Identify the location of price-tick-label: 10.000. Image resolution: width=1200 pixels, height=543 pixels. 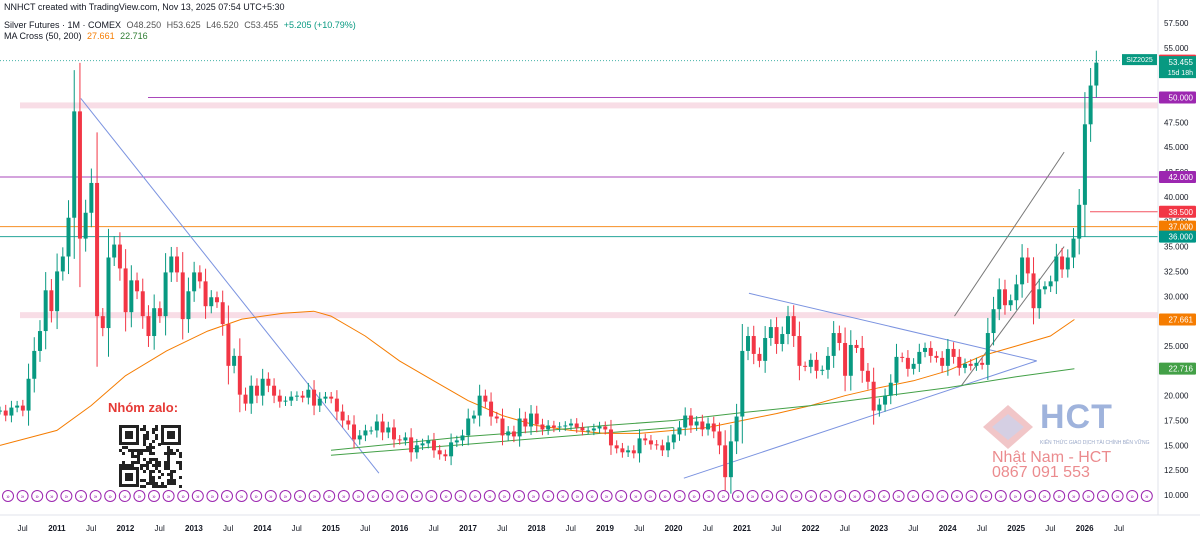
(1176, 495).